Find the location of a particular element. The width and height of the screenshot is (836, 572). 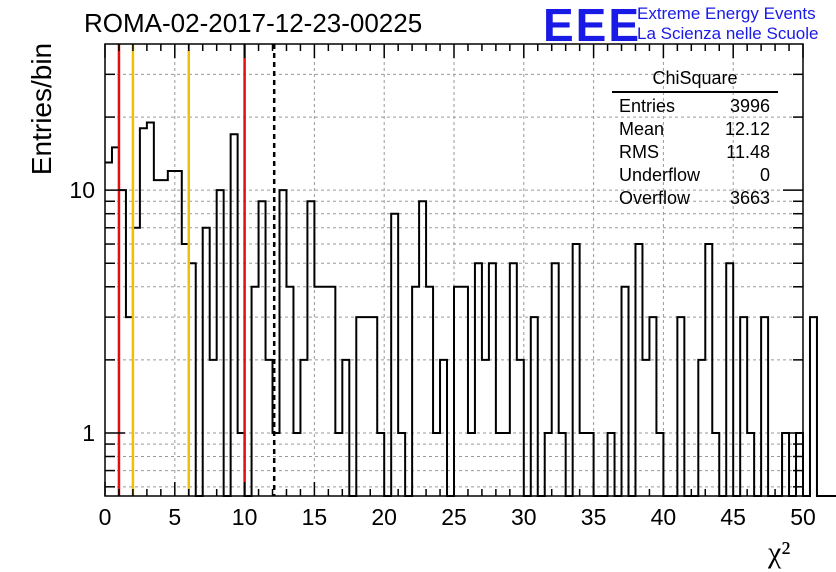

stats-value: 11.48 is located at coordinates (748, 152).